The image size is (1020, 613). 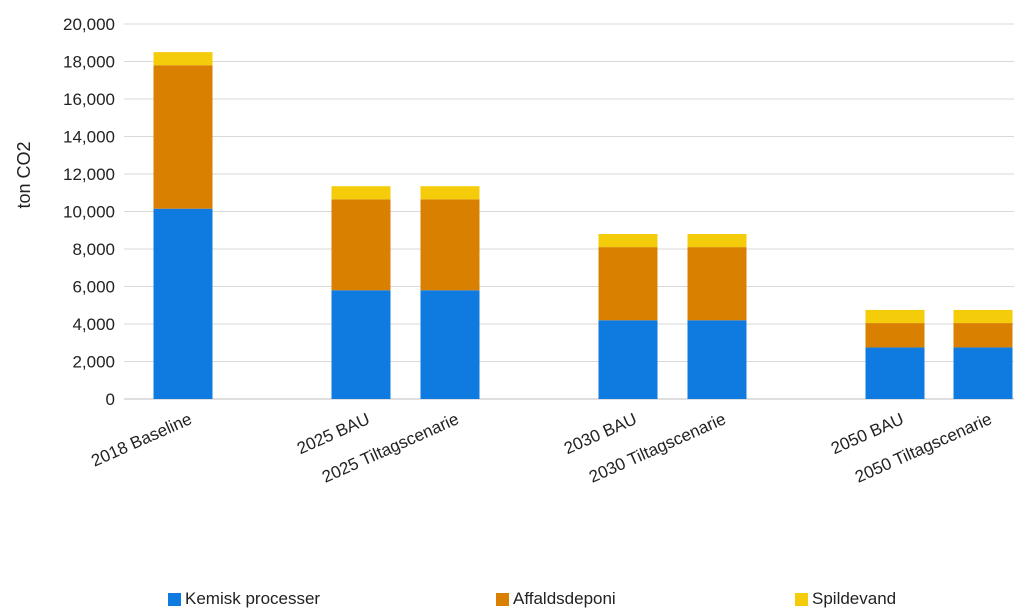 I want to click on y-tick-label: 4,000, so click(x=93, y=324).